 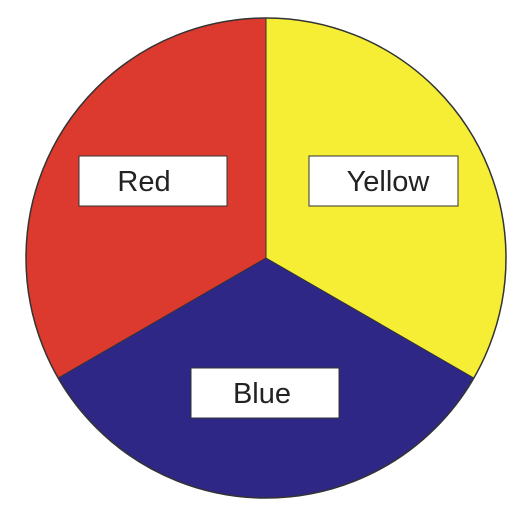 I want to click on blue-label: Blue, so click(x=262, y=394).